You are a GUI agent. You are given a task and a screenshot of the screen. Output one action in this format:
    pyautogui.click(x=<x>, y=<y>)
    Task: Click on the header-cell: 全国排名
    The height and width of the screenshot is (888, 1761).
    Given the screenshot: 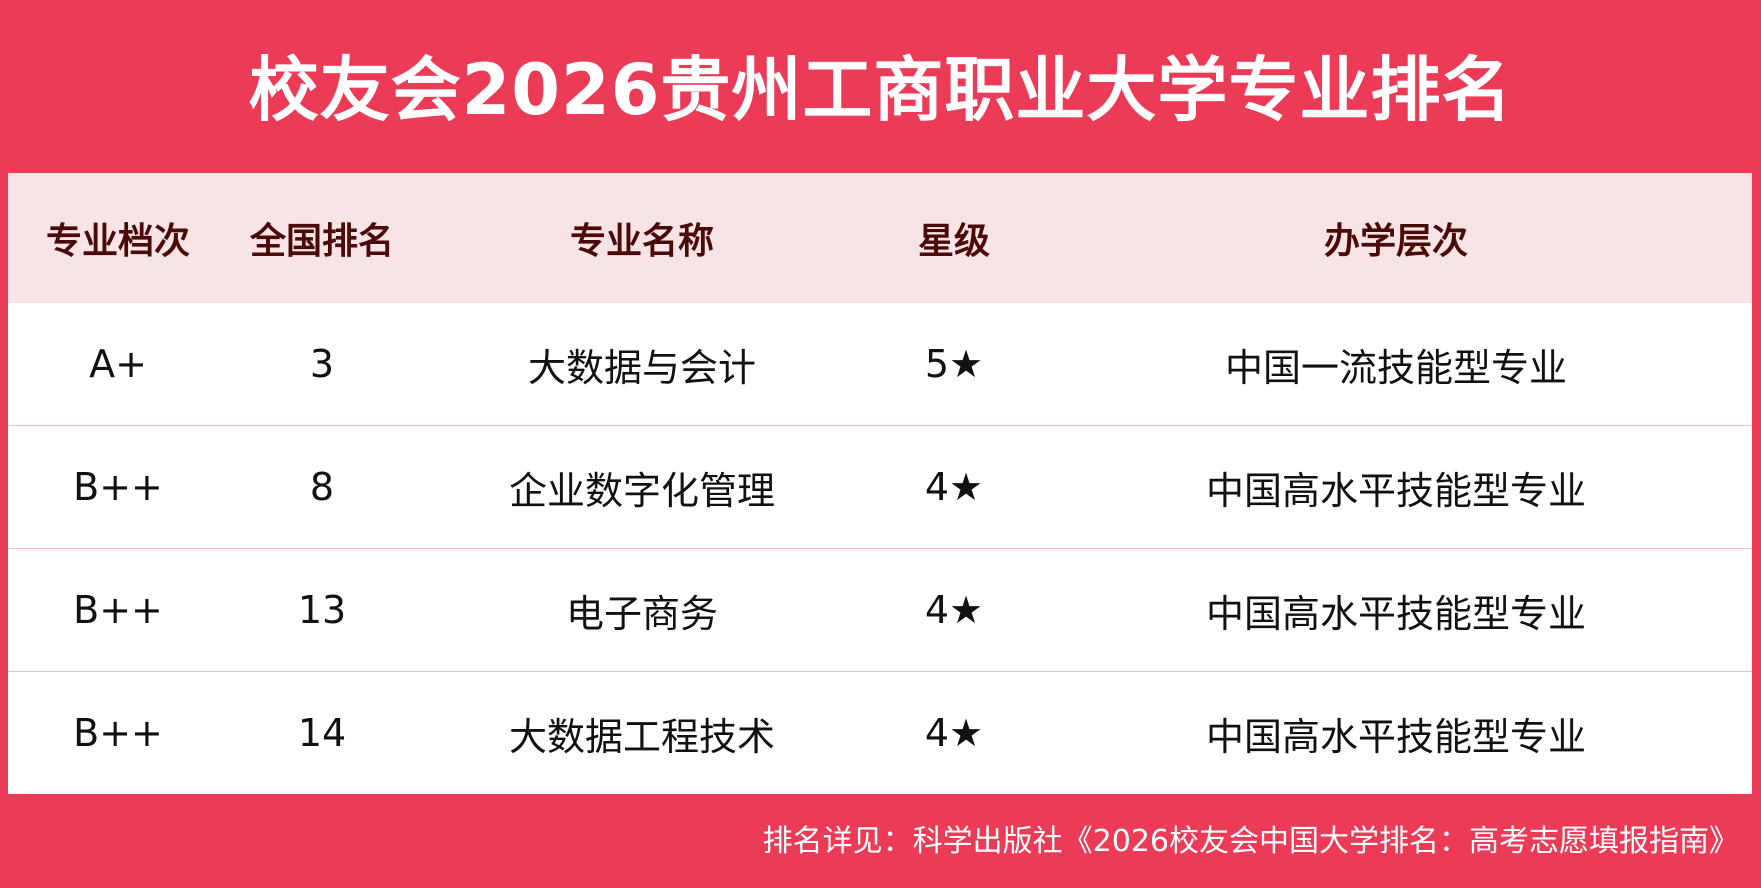 What is the action you would take?
    pyautogui.click(x=321, y=241)
    